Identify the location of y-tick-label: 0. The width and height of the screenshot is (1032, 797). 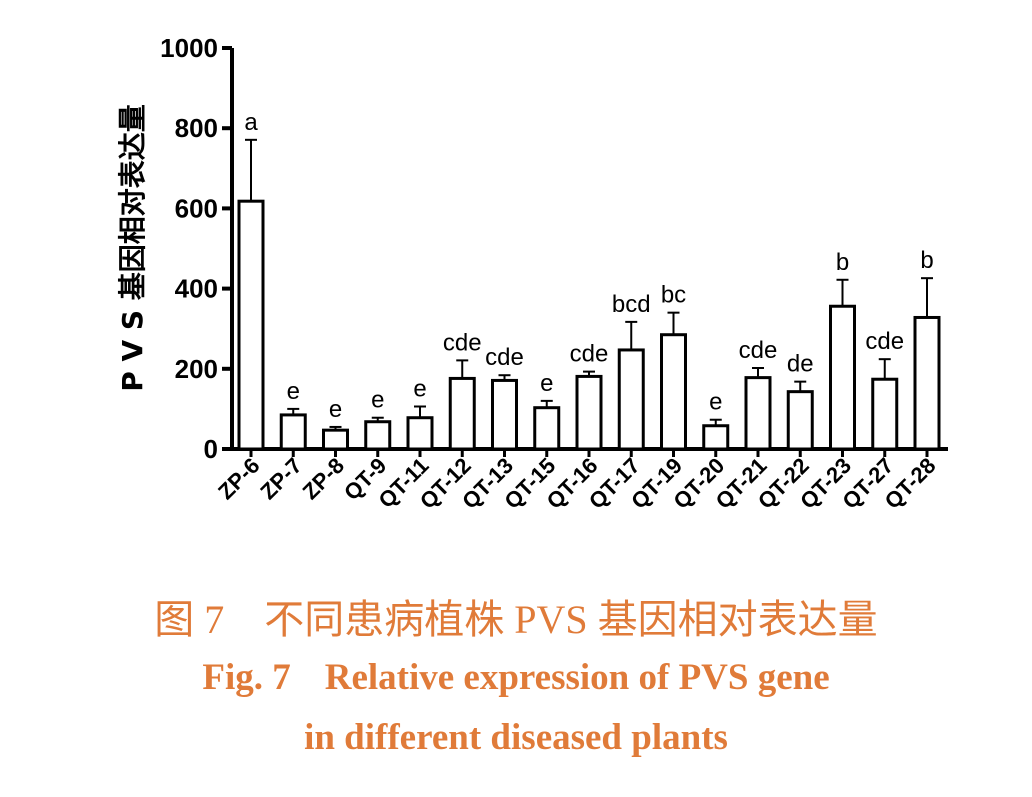
(211, 449).